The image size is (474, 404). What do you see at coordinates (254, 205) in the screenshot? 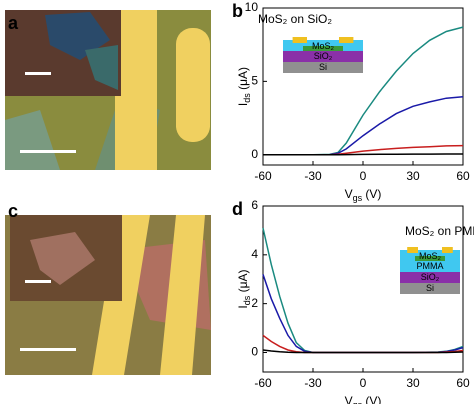
I see `y-tick-label: 6` at bounding box center [254, 205].